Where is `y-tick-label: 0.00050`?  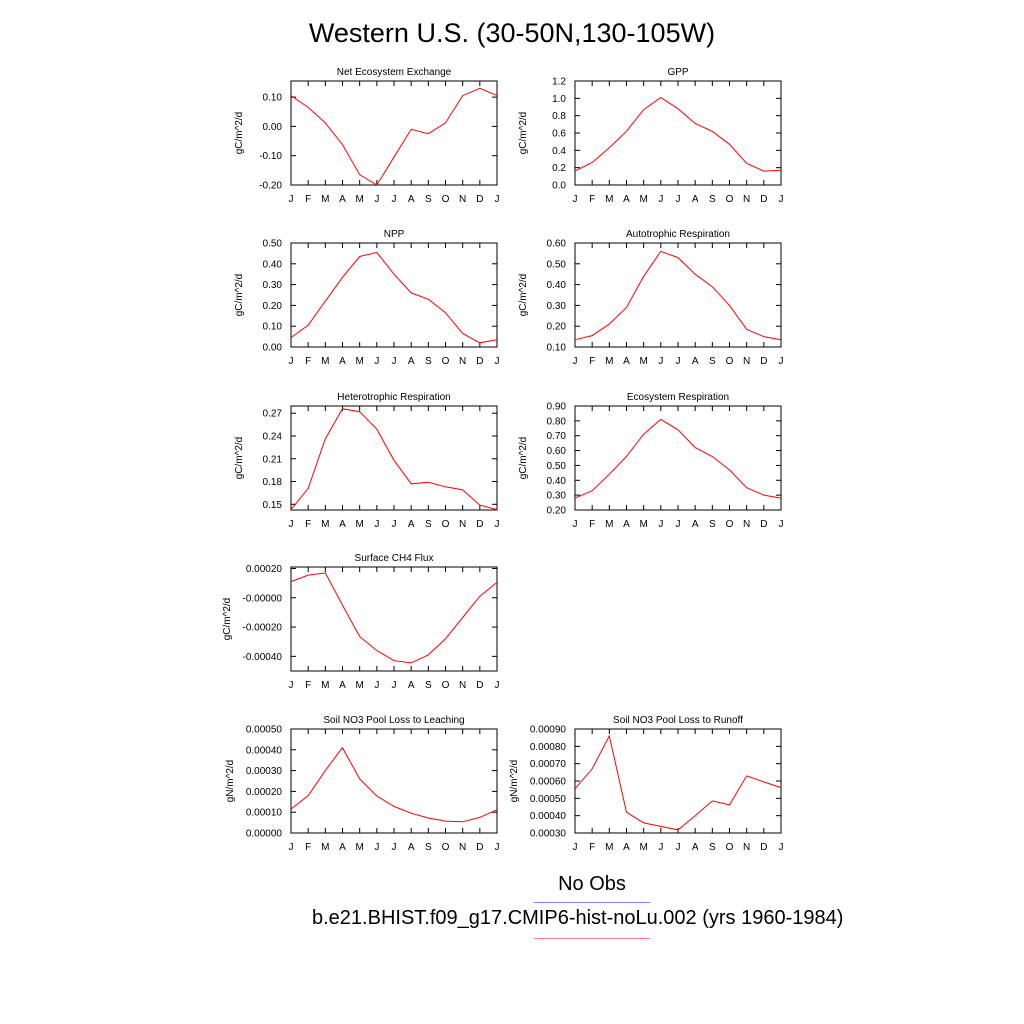 y-tick-label: 0.00050 is located at coordinates (548, 799).